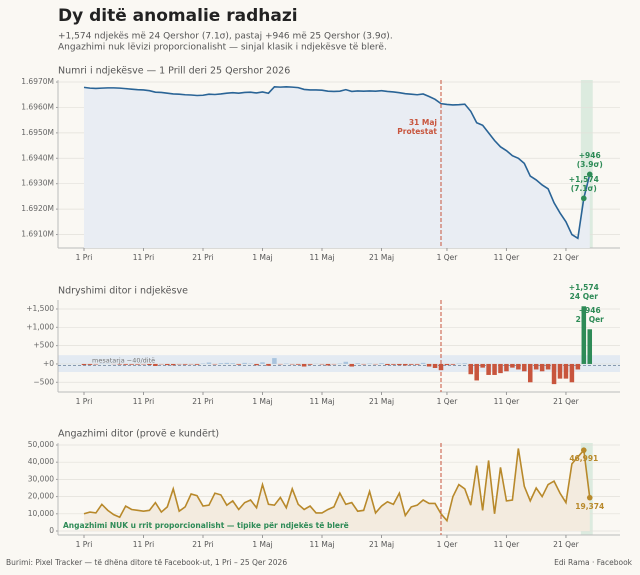 This screenshot has width=640, height=575. Describe the element at coordinates (138, 434) in the screenshot. I see `panel-title: Angazhimi ditor (provë e kundërt)` at that location.